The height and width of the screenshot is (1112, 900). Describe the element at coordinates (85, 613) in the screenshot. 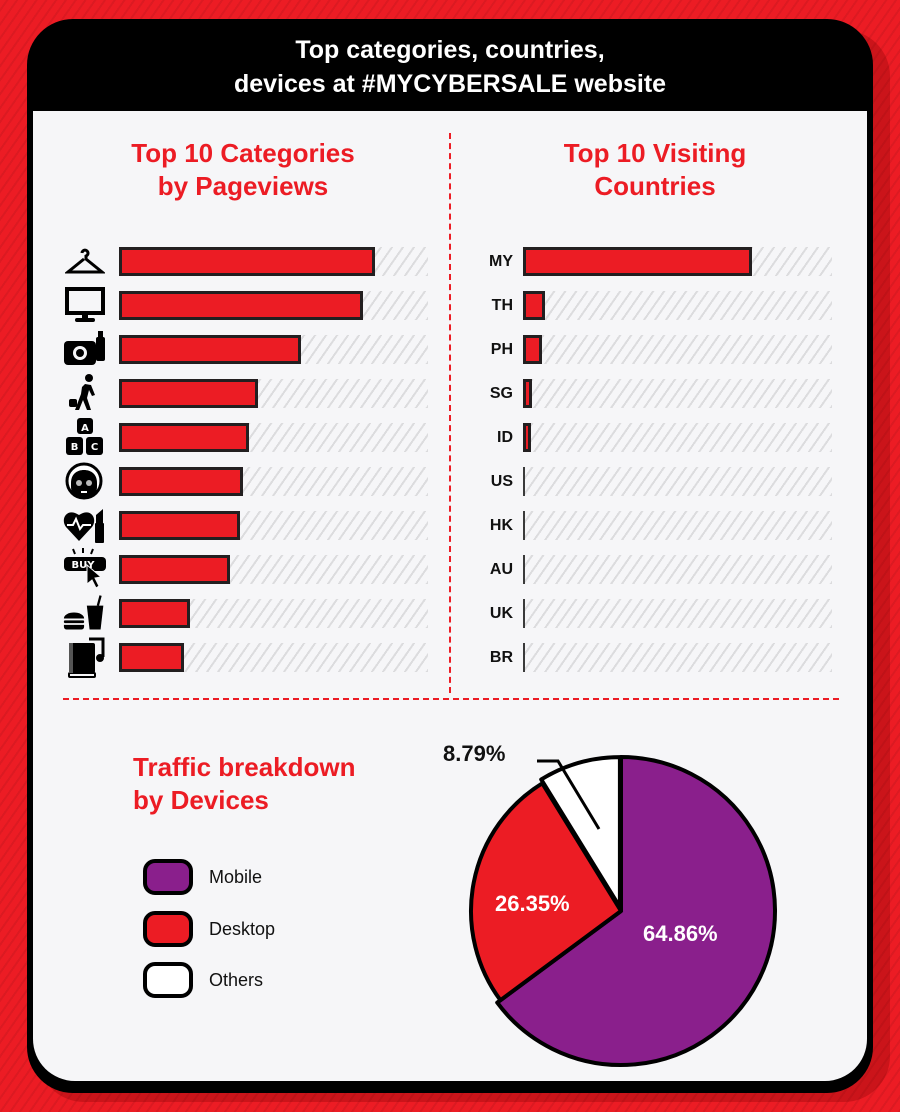

I see `burger-drink-icon` at that location.